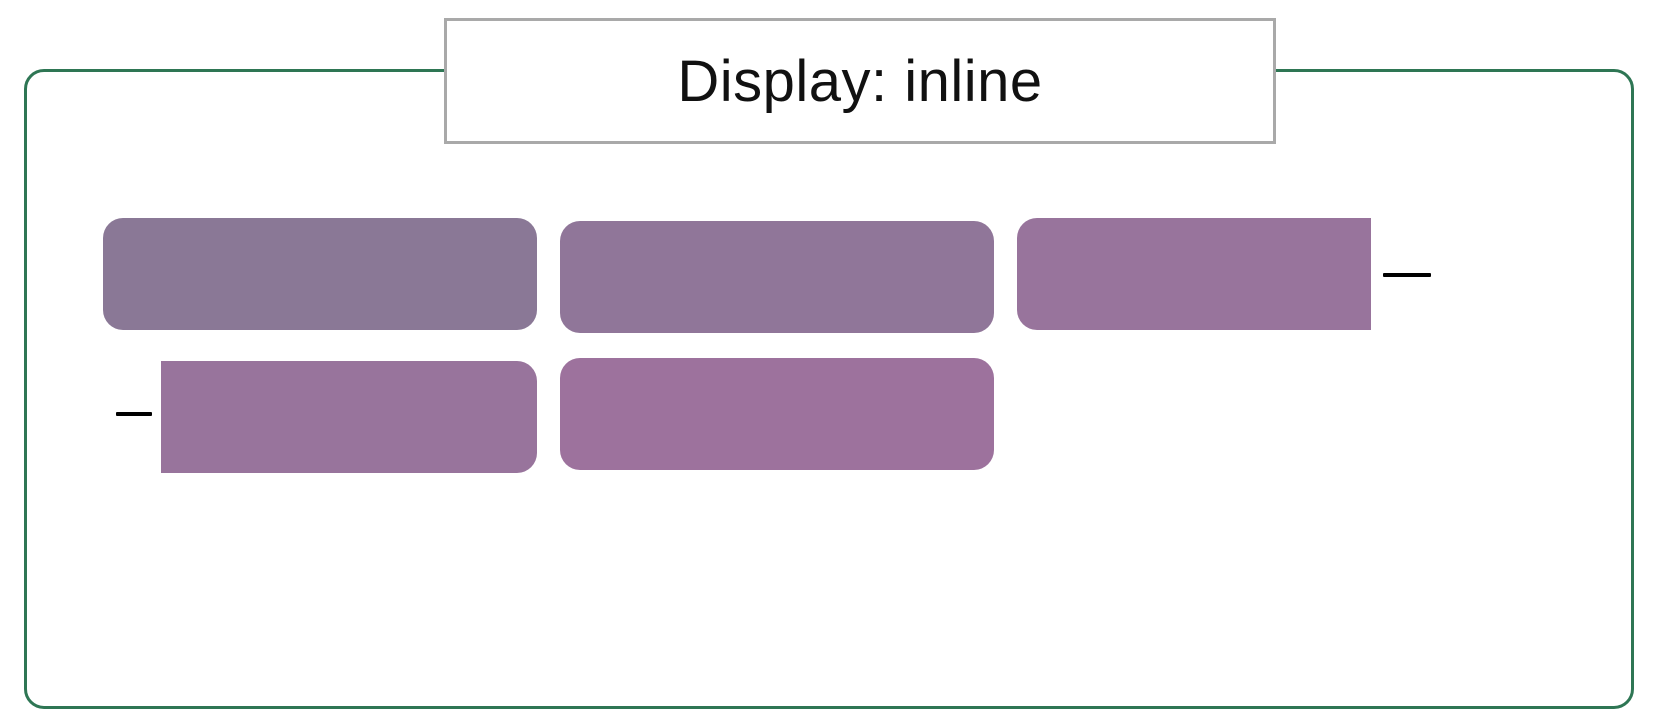 The image size is (1662, 726). What do you see at coordinates (1194, 274) in the screenshot?
I see `inline-box-3-fragment-start` at bounding box center [1194, 274].